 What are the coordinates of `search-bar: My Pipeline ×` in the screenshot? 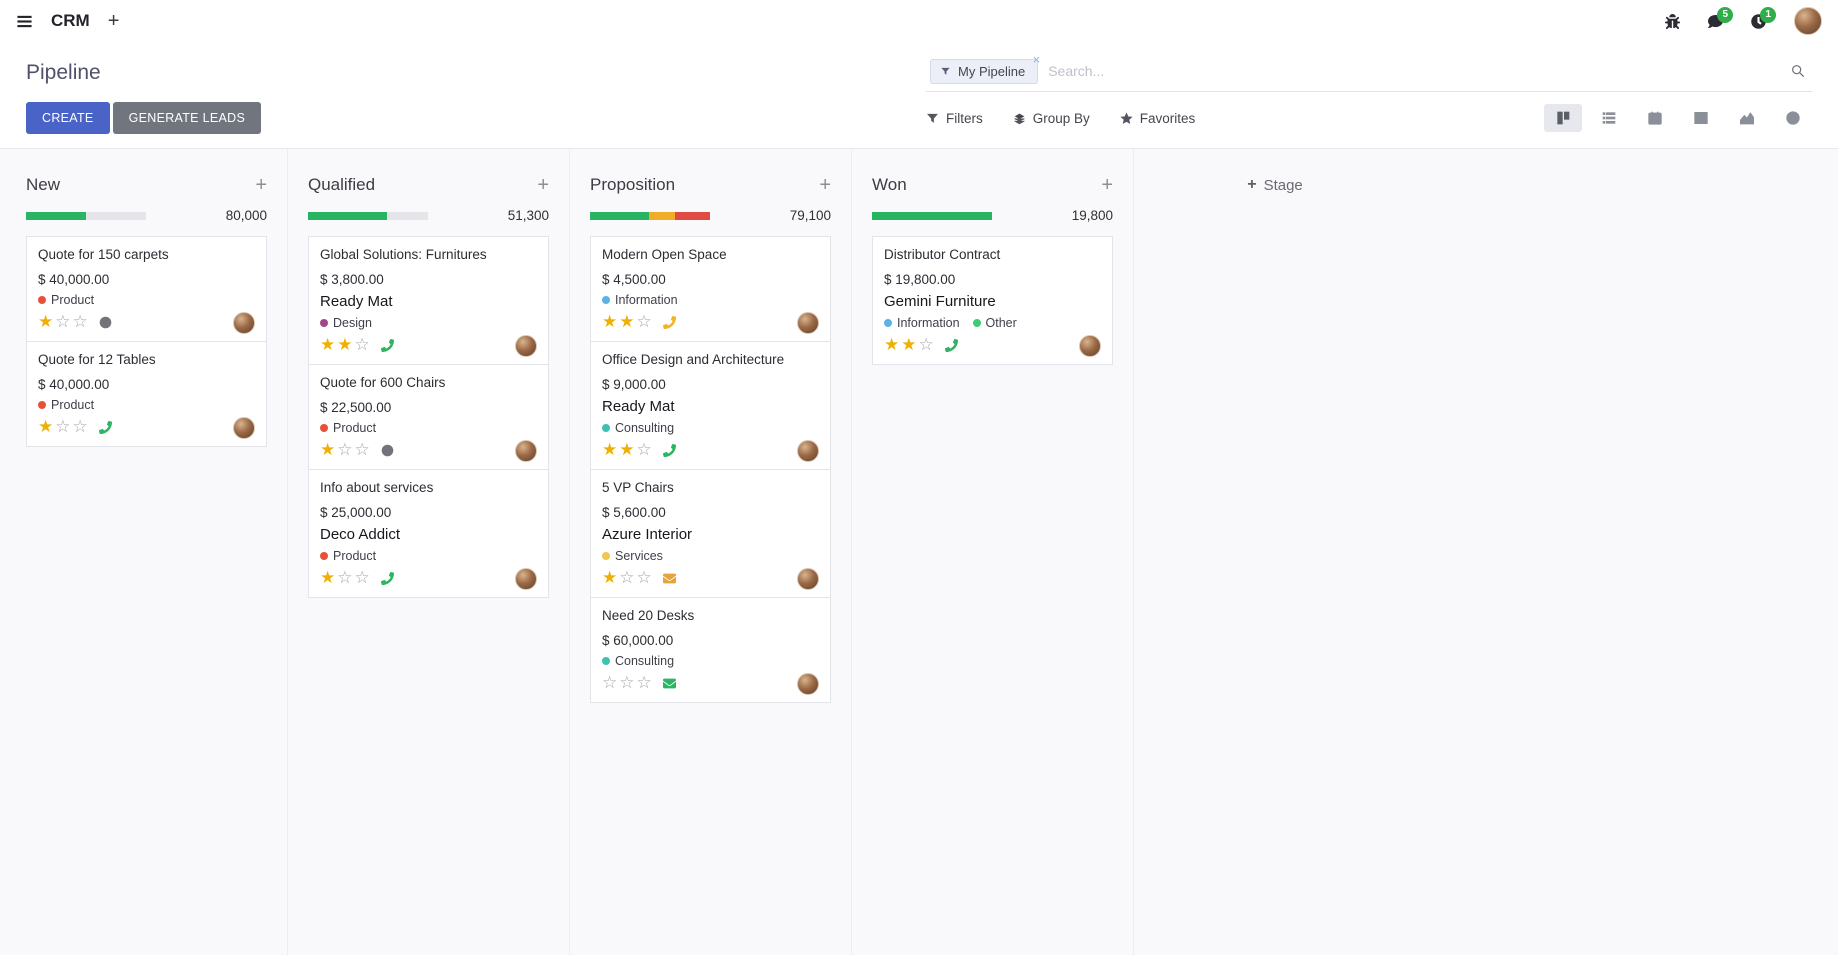 It's located at (1369, 72).